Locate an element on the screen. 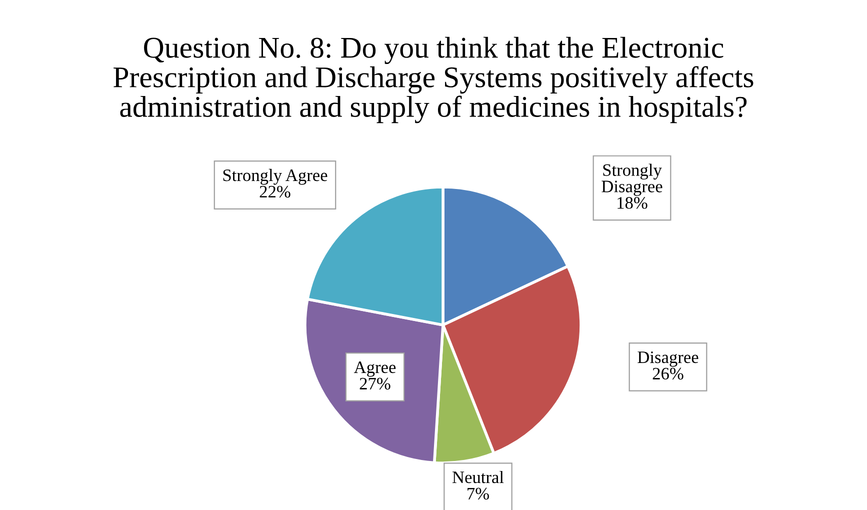 The height and width of the screenshot is (510, 867). data-label: 26% is located at coordinates (668, 374).